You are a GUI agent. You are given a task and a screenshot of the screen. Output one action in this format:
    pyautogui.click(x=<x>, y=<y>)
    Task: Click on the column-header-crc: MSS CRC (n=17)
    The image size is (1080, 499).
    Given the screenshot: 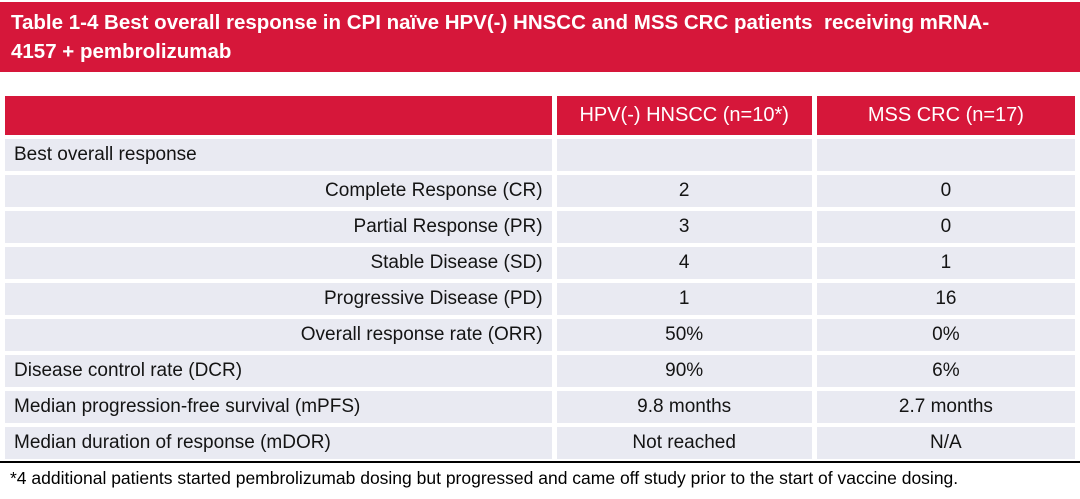 What is the action you would take?
    pyautogui.click(x=945, y=115)
    